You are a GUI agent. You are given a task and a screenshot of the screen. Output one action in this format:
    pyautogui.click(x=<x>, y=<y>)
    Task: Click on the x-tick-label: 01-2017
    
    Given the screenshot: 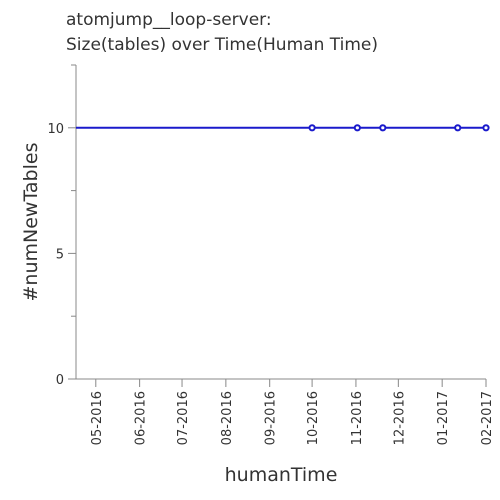 What is the action you would take?
    pyautogui.click(x=443, y=418)
    